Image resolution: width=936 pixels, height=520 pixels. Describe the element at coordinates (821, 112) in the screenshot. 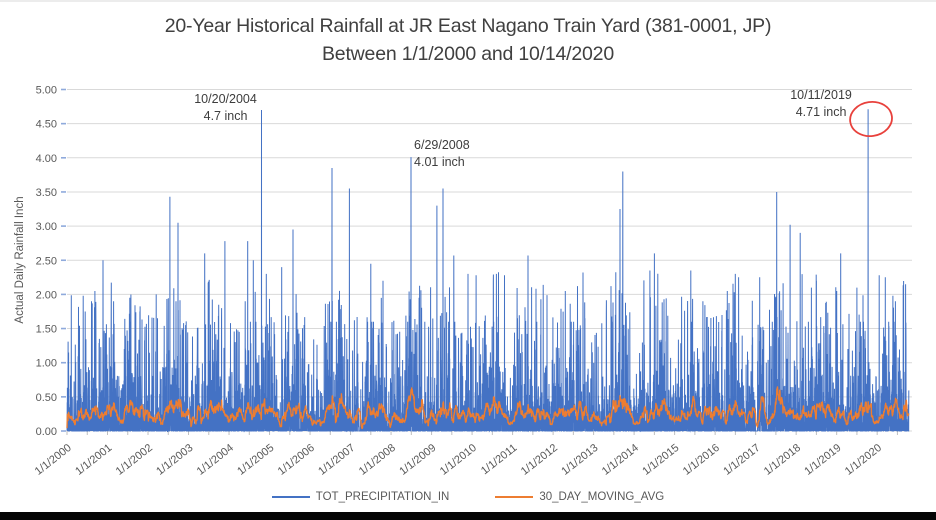

I see `annotation-value: 4.71 inch` at that location.